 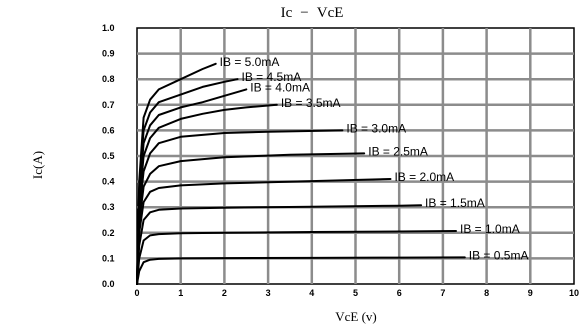 I want to click on y-tick-label: 0.0, so click(x=108, y=284).